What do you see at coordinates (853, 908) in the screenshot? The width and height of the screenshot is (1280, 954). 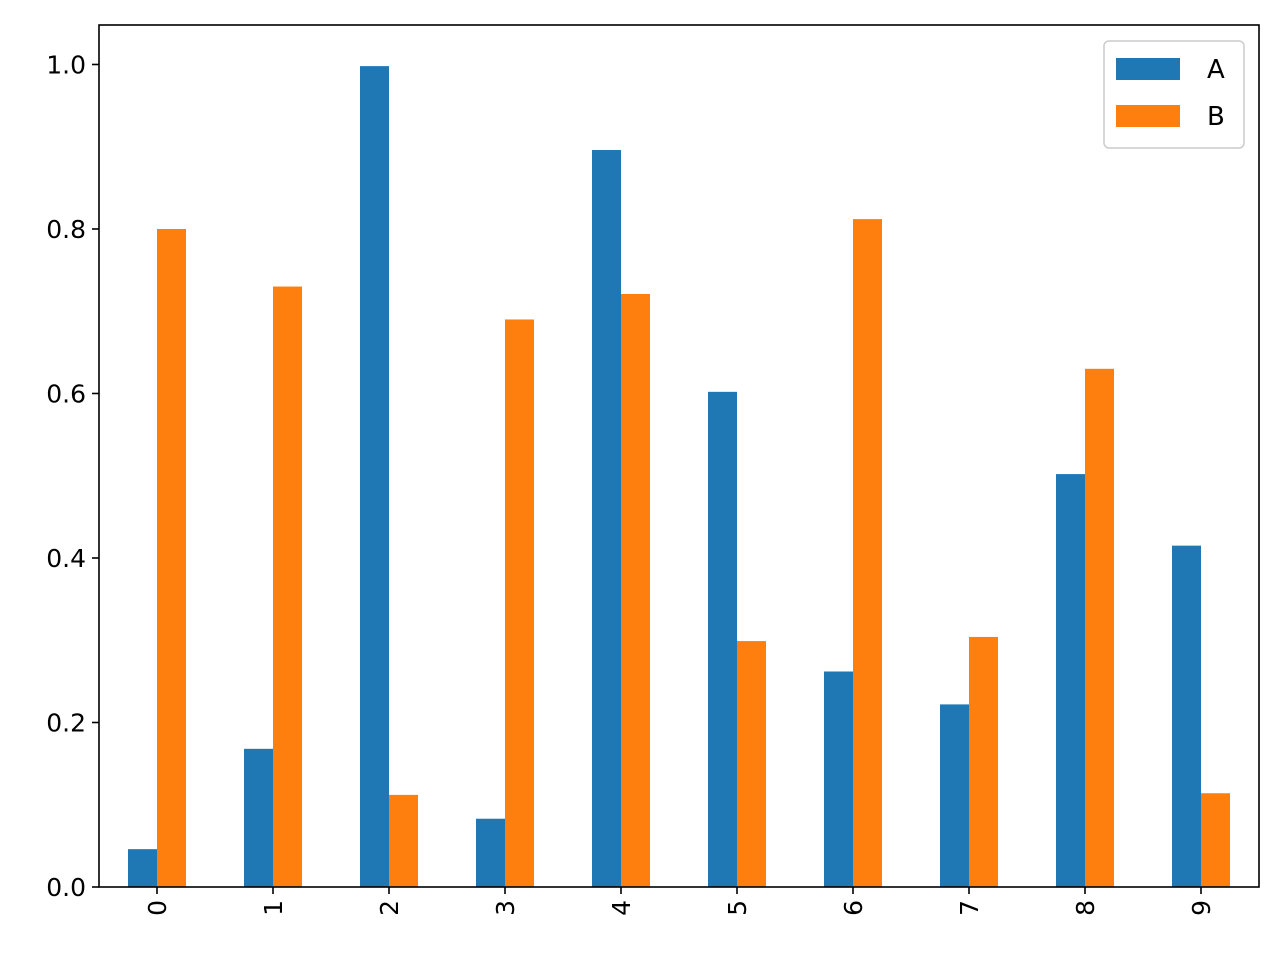 I see `x-tick-label: 6` at bounding box center [853, 908].